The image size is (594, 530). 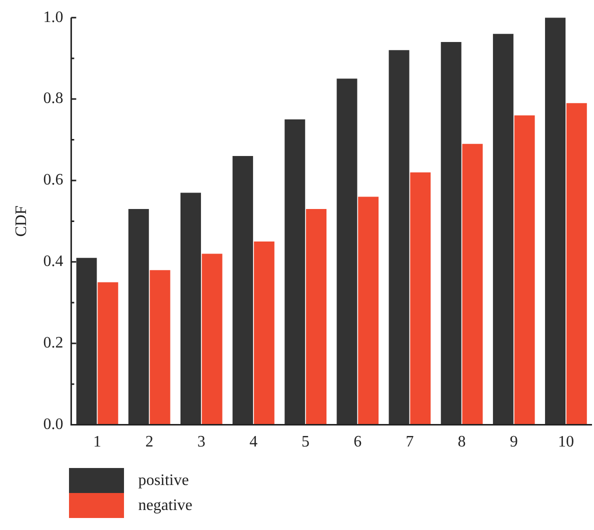 I want to click on y-axis-title: CDF, so click(x=21, y=221).